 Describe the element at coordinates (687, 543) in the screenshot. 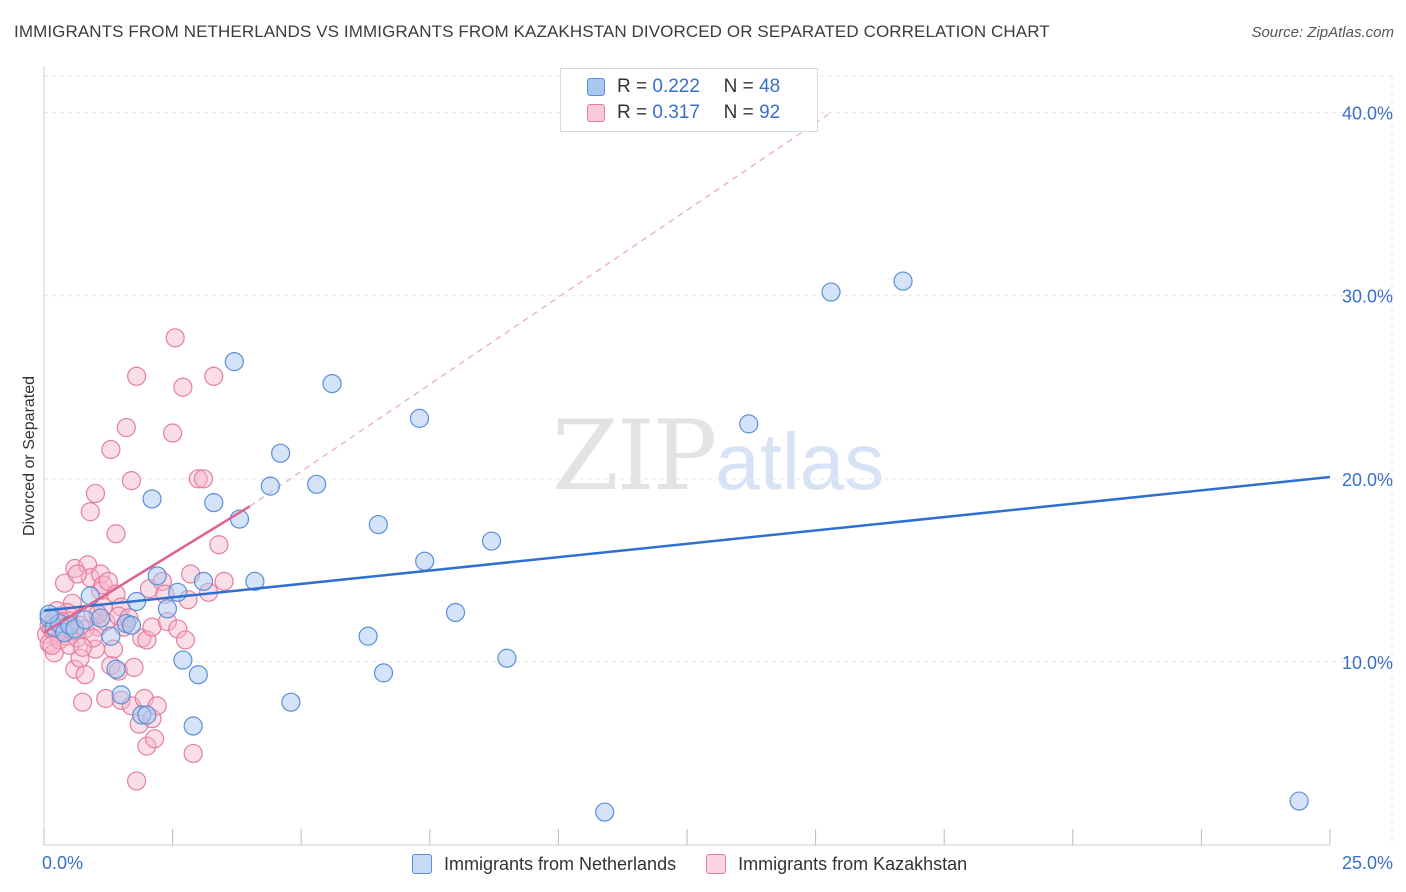

I see `trend-netherlands` at that location.